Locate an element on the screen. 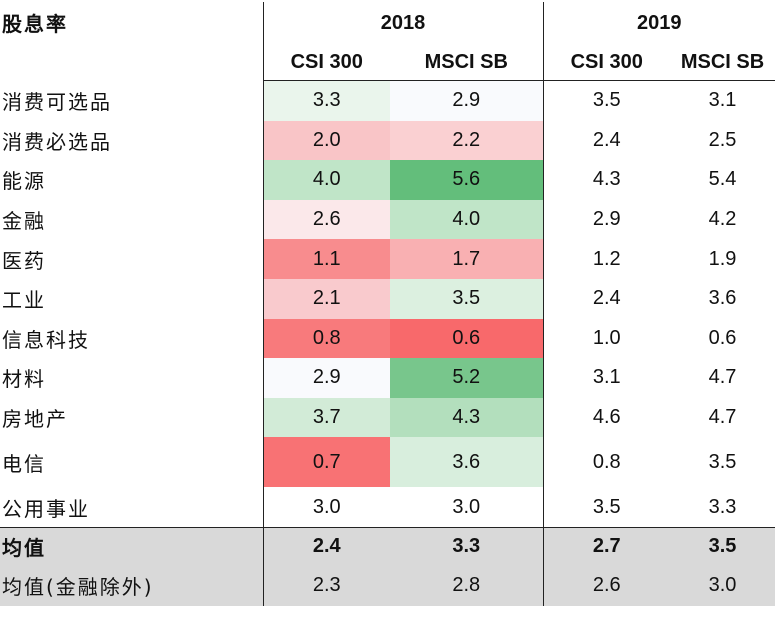 The height and width of the screenshot is (622, 775). row-label: 能源 is located at coordinates (24, 181).